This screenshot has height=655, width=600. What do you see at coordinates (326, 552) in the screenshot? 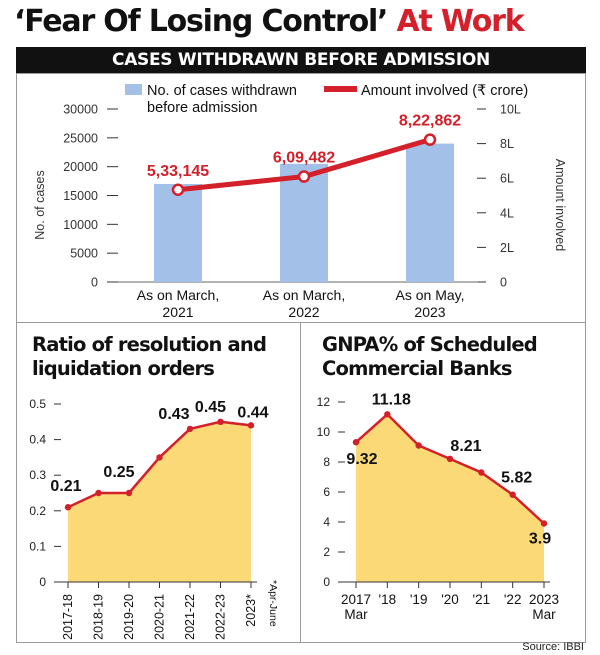
I see `y-tick-label: 2` at bounding box center [326, 552].